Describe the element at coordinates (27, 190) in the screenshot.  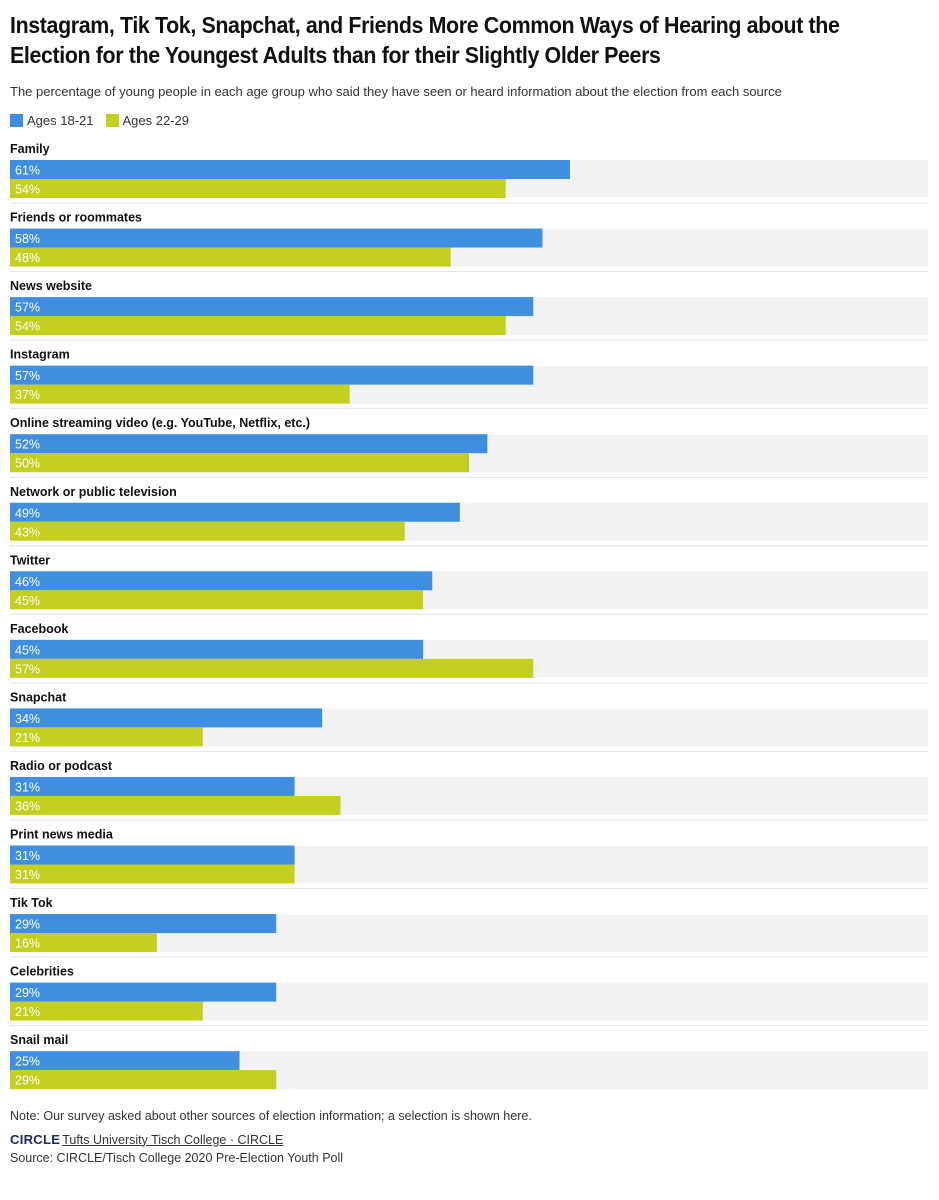
I see `value-label-family-ages-22-29: 54%` at that location.